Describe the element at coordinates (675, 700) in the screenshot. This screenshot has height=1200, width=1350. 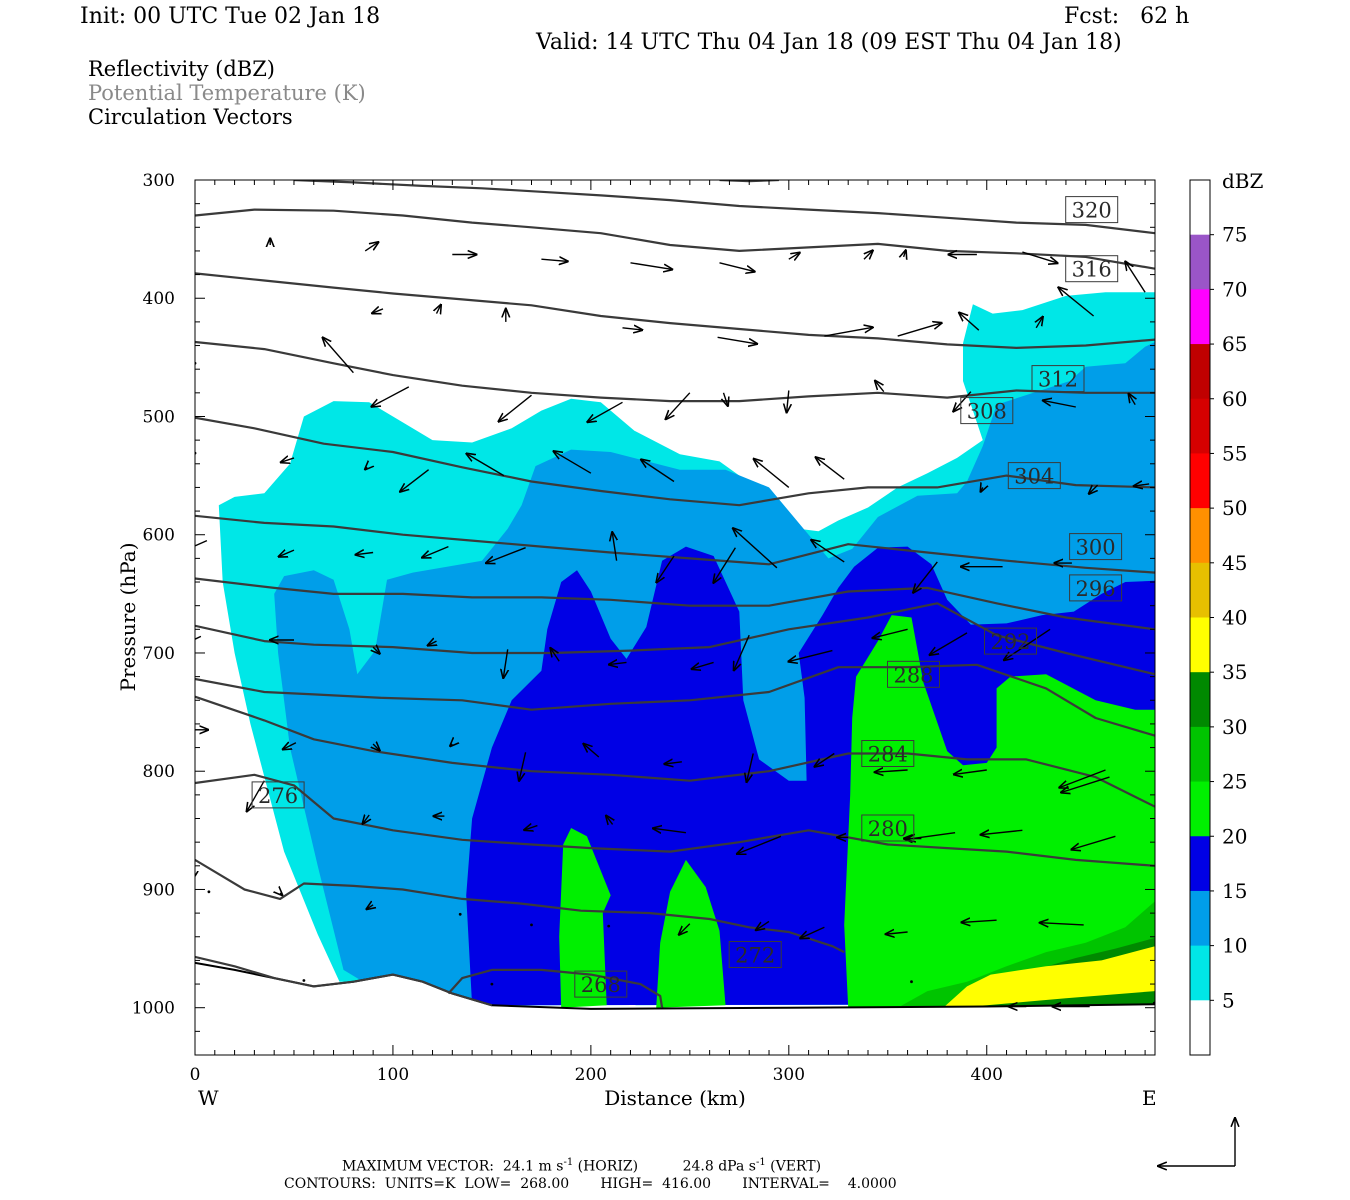
I see `theta-288-contour` at that location.